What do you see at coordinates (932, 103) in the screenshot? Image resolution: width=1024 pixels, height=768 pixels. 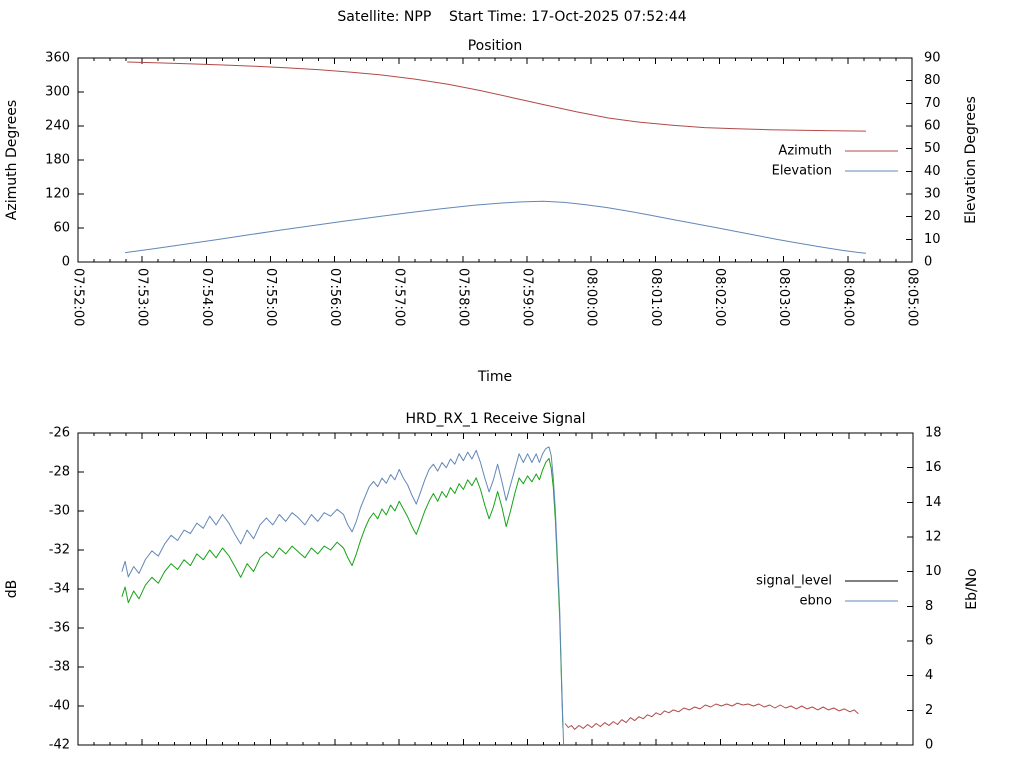 I see `y2-tick-label: 70` at bounding box center [932, 103].